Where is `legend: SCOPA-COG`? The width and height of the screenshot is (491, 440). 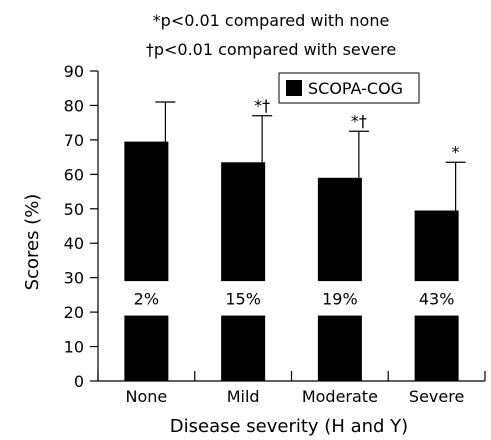
legend: SCOPA-COG is located at coordinates (349, 88).